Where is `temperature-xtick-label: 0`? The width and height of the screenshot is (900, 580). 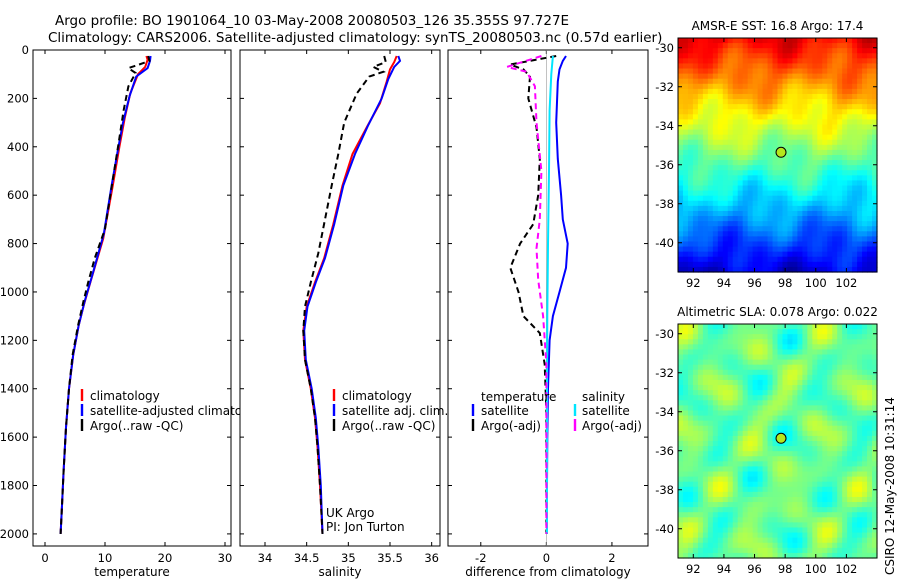 temperature-xtick-label: 0 is located at coordinates (44, 558).